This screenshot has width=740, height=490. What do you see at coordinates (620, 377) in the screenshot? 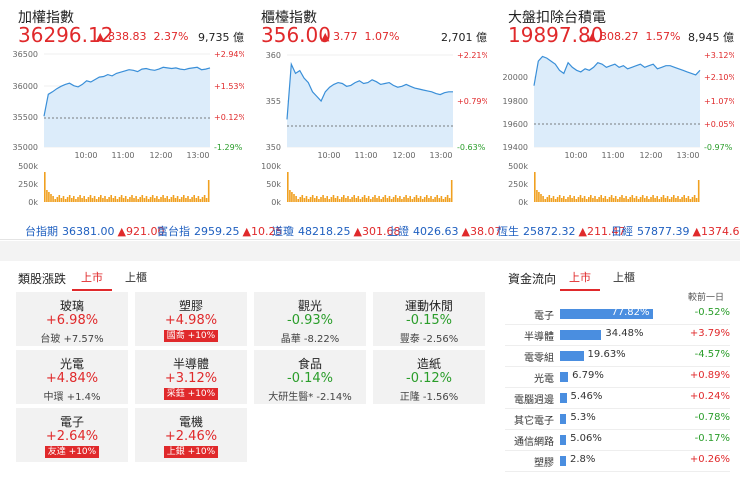
I see `fund-flow-row: 光電 6.79% +0.89%` at bounding box center [620, 377].